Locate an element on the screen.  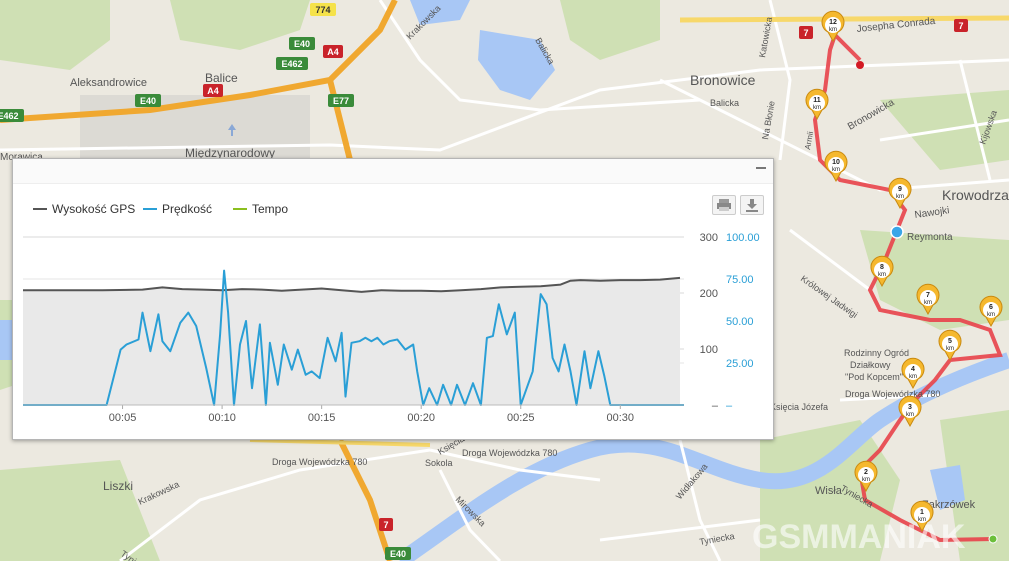
x-tick-label: 00:15 is located at coordinates (322, 418).